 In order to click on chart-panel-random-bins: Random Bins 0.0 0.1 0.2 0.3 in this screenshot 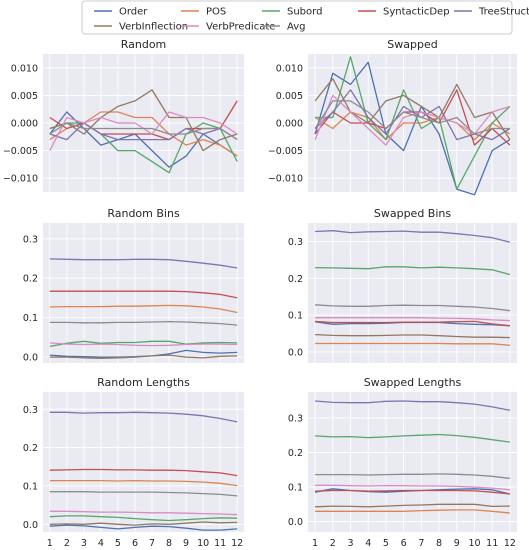, I will do `click(133, 285)`.